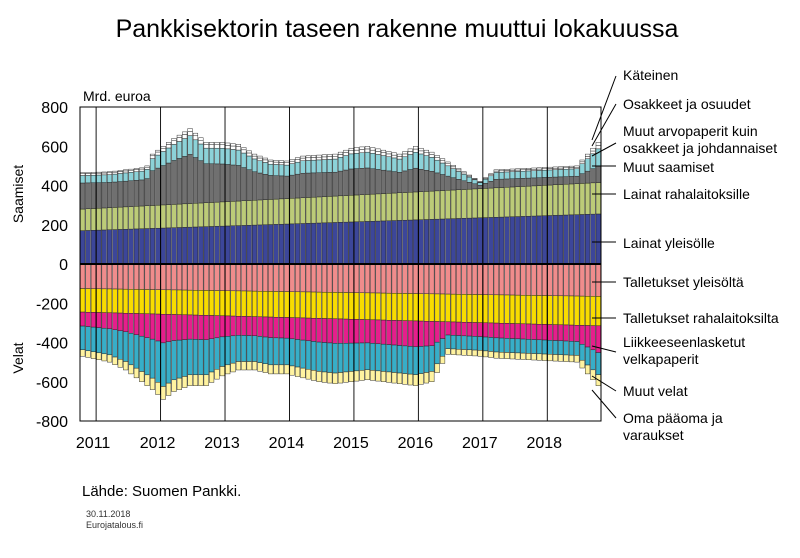  I want to click on y-tick-label: -400, so click(52, 344).